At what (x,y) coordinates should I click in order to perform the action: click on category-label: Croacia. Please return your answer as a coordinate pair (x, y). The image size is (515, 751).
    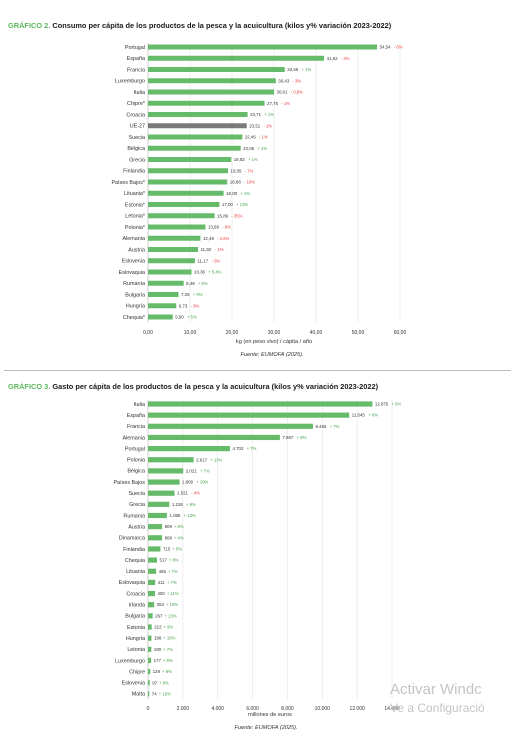
    Looking at the image, I should click on (135, 115).